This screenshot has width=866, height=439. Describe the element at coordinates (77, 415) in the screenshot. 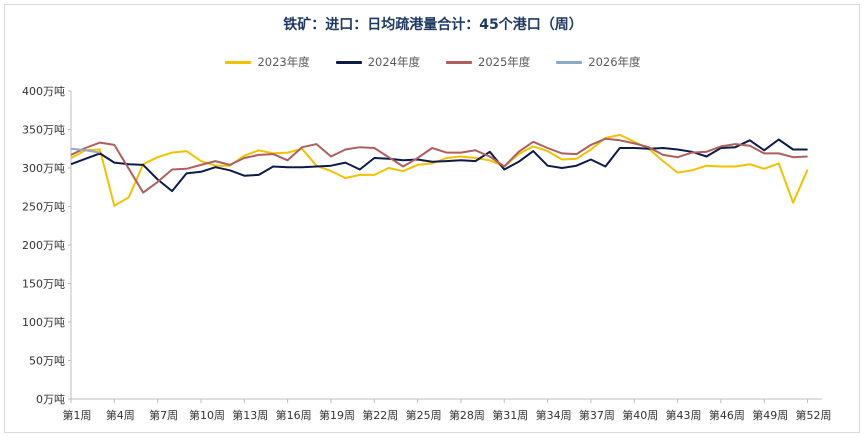

I see `x-tick-label: 第1周` at that location.